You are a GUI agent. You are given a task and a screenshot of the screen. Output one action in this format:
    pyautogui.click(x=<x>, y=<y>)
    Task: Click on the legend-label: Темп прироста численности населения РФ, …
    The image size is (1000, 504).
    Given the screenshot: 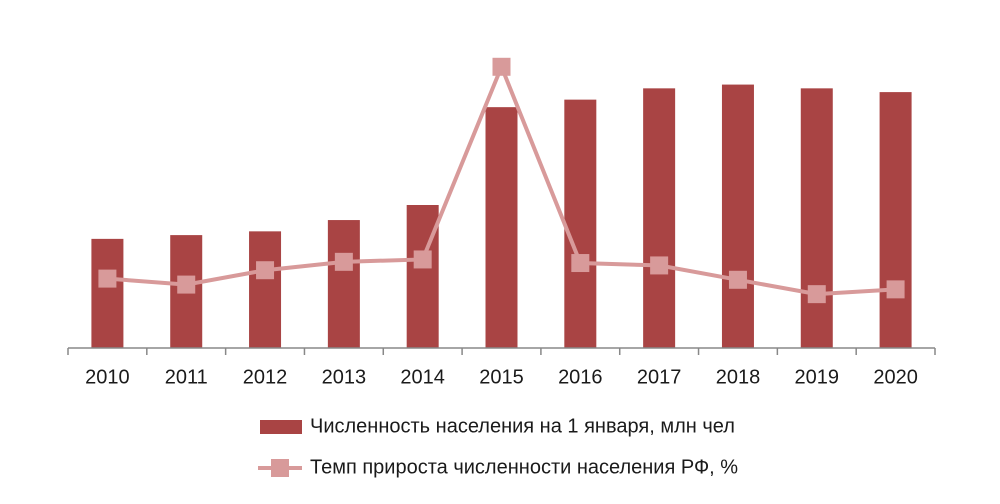 What is the action you would take?
    pyautogui.click(x=524, y=467)
    